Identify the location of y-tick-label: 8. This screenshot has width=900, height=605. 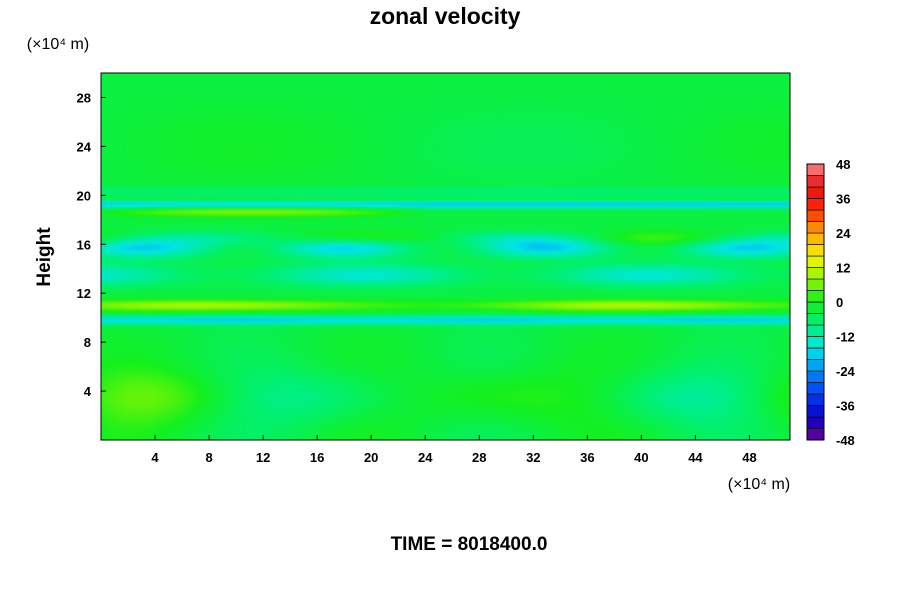
(87, 342).